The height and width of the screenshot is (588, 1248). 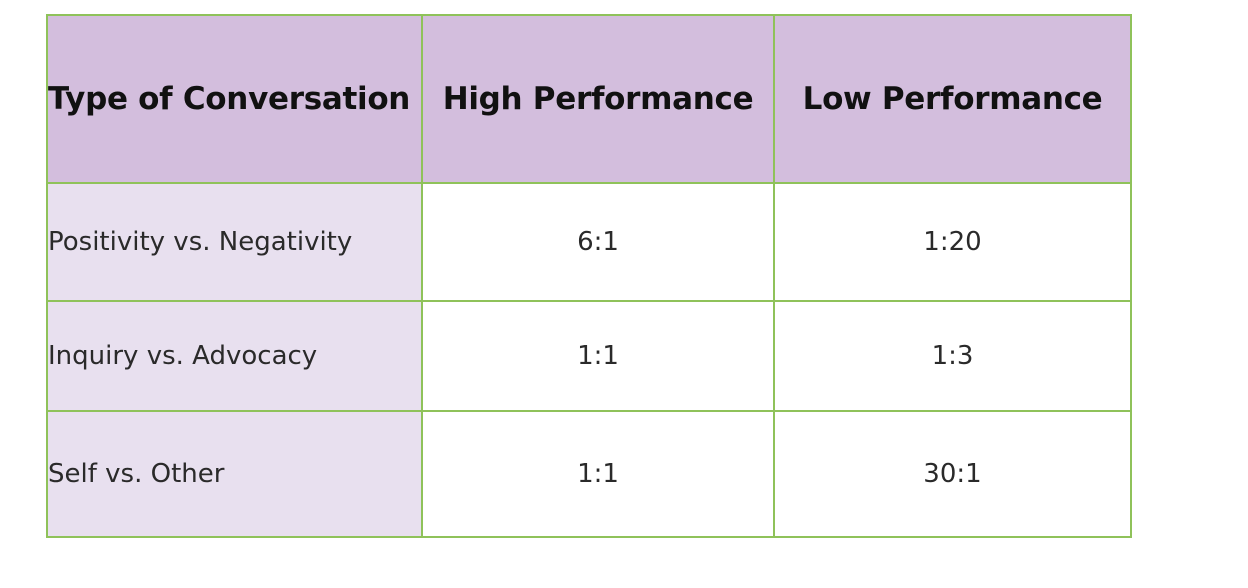 What do you see at coordinates (952, 474) in the screenshot?
I see `low-performance-value: 30:1` at bounding box center [952, 474].